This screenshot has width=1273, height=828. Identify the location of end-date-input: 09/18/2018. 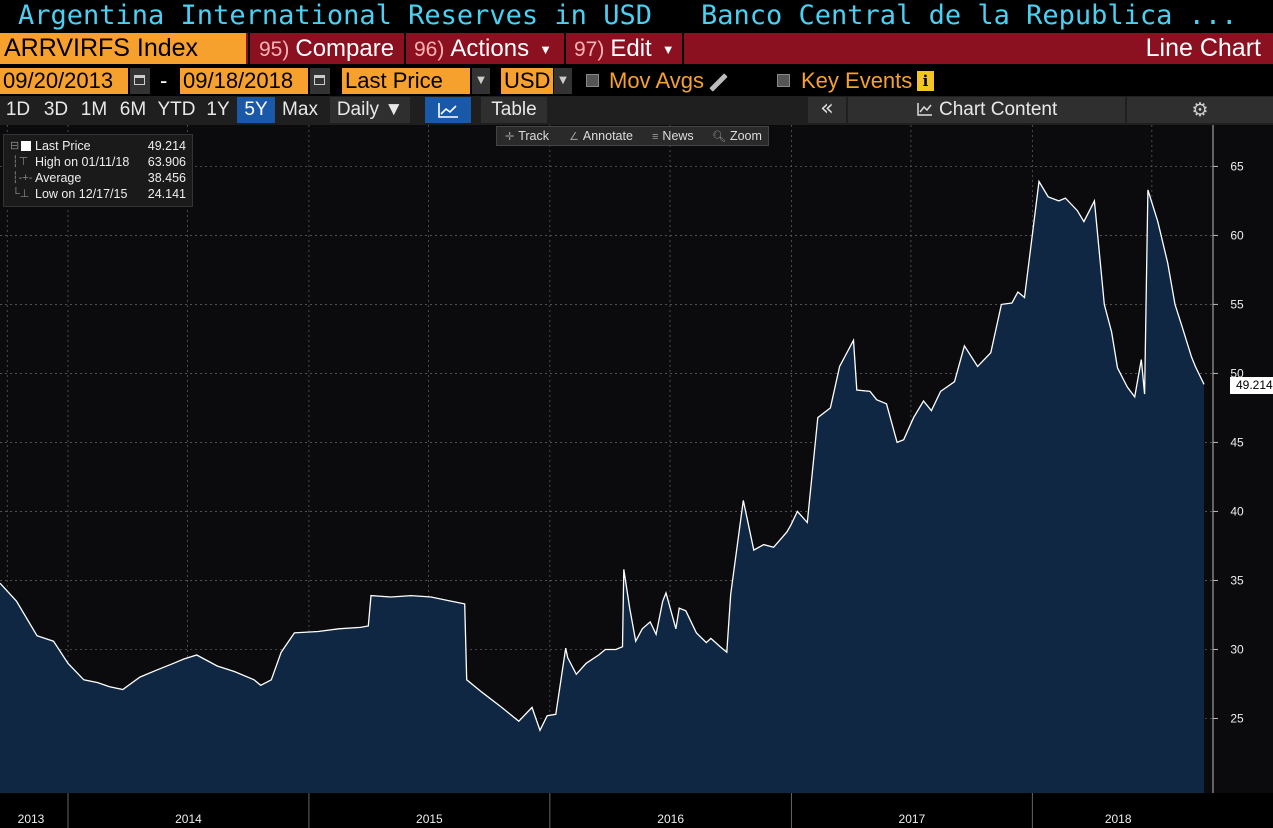
(244, 81).